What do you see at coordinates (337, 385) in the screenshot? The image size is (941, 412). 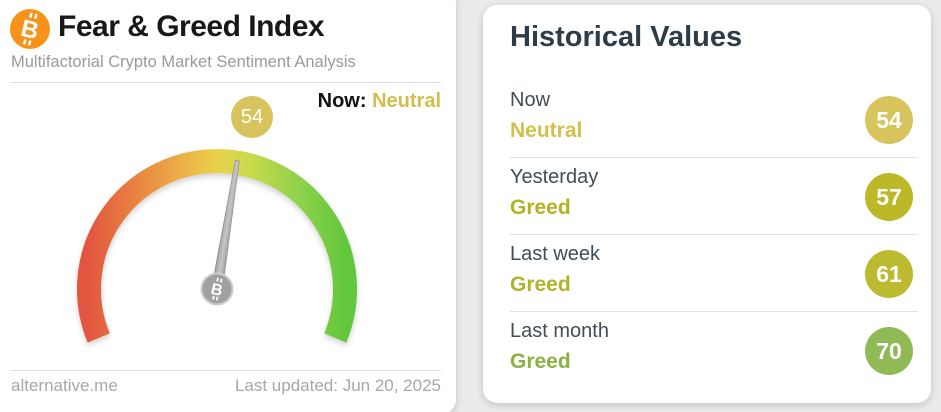 I see `last-updated-text: Last updated: Jun 20, 2025` at bounding box center [337, 385].